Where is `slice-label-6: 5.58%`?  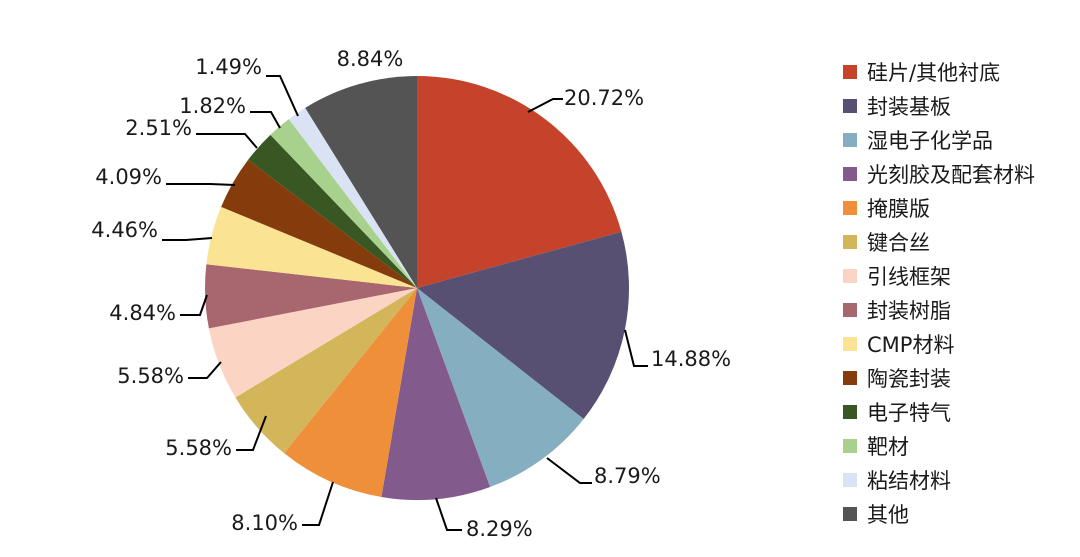
slice-label-6: 5.58% is located at coordinates (150, 376).